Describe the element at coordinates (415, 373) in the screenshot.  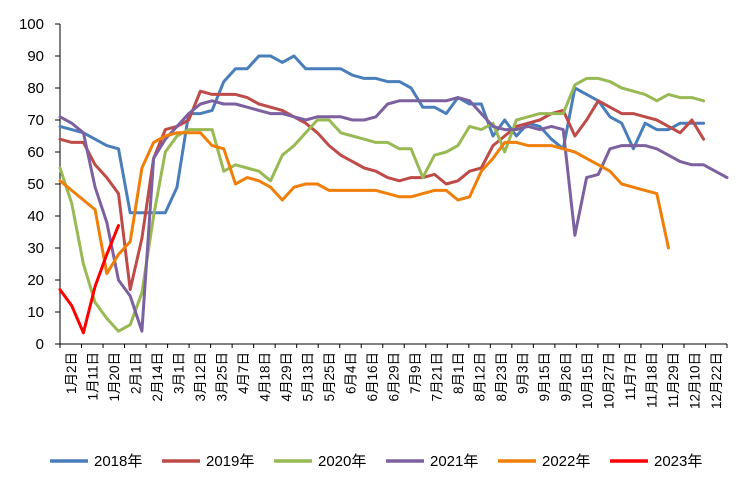
I see `x-tick-label: 7月9日` at that location.